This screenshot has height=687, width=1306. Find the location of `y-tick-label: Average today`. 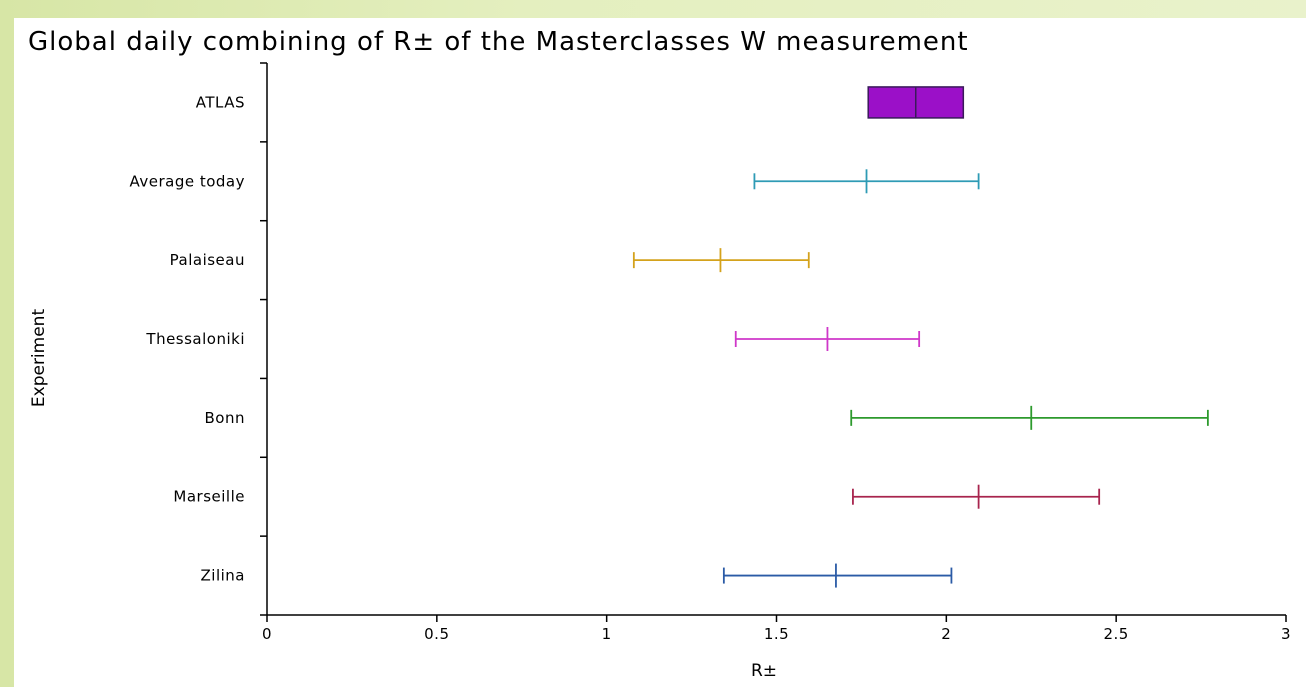

y-tick-label: Average today is located at coordinates (187, 181).